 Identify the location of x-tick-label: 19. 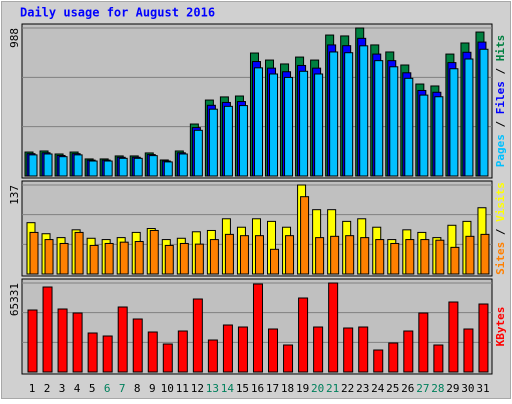
(302, 388).